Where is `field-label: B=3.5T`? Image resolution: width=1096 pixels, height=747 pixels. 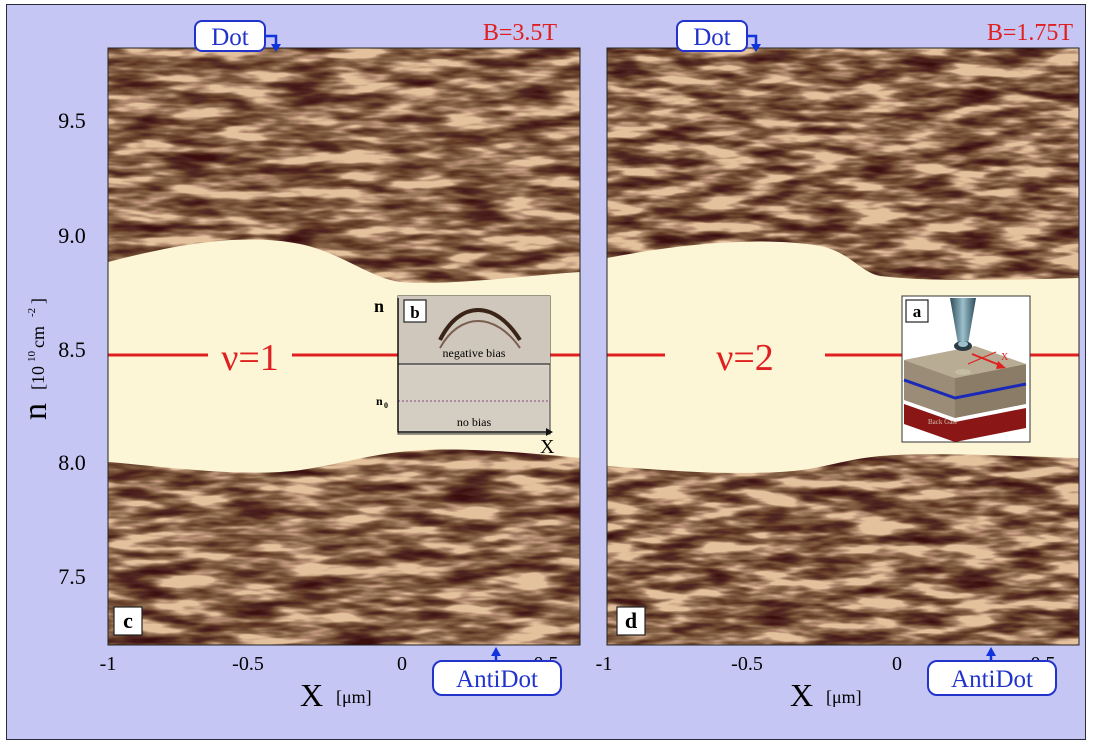 field-label: B=3.5T is located at coordinates (520, 33).